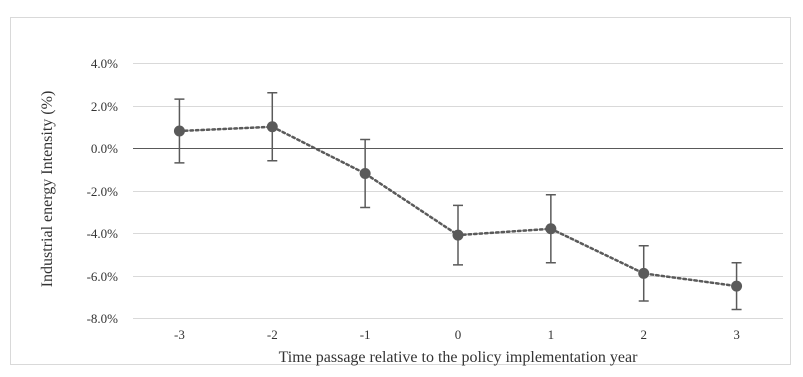 The height and width of the screenshot is (377, 803). I want to click on x-tick-labels: -3 -2 -1 0 1 2 3, so click(457, 334).